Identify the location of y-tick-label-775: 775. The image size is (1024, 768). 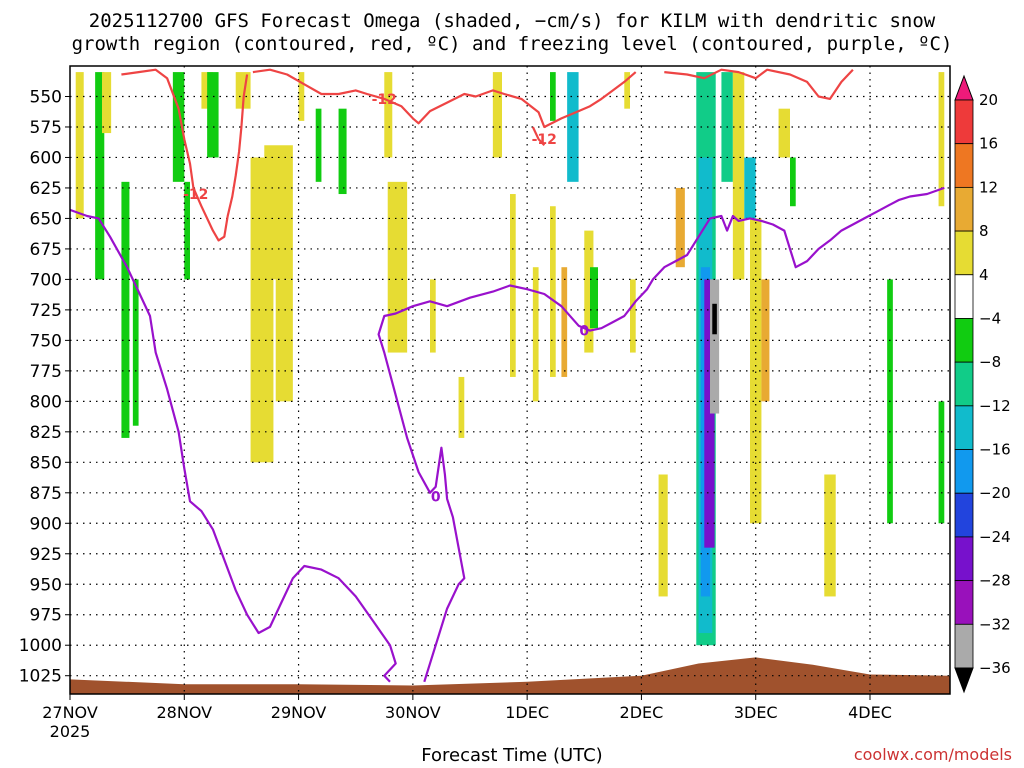
(46, 372).